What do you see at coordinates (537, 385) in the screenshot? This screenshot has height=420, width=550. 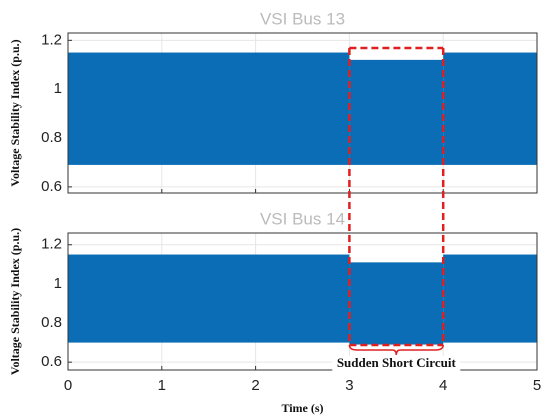 I see `x-tick-label: 5` at bounding box center [537, 385].